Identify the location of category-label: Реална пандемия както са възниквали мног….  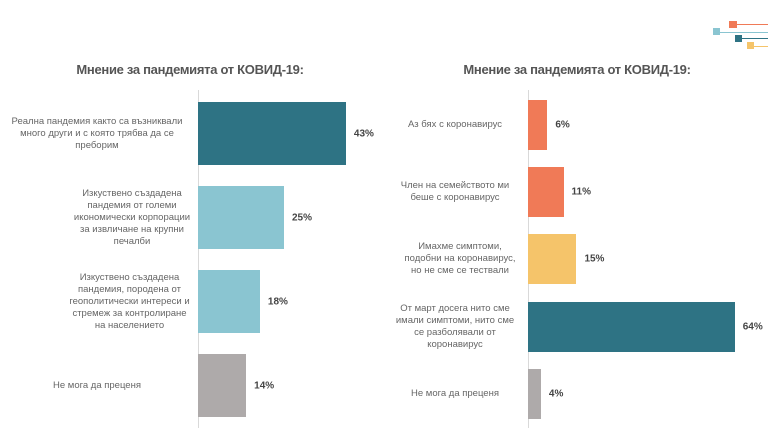
(97, 133).